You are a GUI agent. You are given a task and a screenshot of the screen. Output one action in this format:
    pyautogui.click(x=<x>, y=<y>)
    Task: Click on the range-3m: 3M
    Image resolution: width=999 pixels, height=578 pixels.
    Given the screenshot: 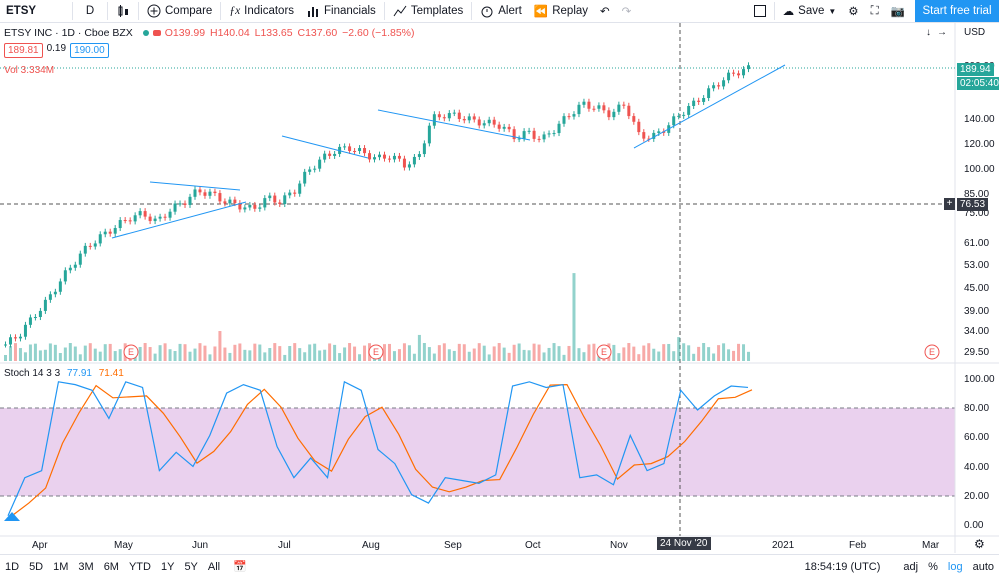 What is the action you would take?
    pyautogui.click(x=86, y=566)
    